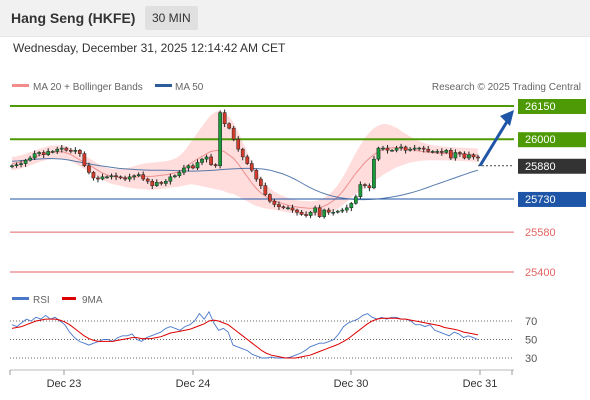  Describe the element at coordinates (20, 85) in the screenshot. I see `bollinger-legend-swatch` at that location.